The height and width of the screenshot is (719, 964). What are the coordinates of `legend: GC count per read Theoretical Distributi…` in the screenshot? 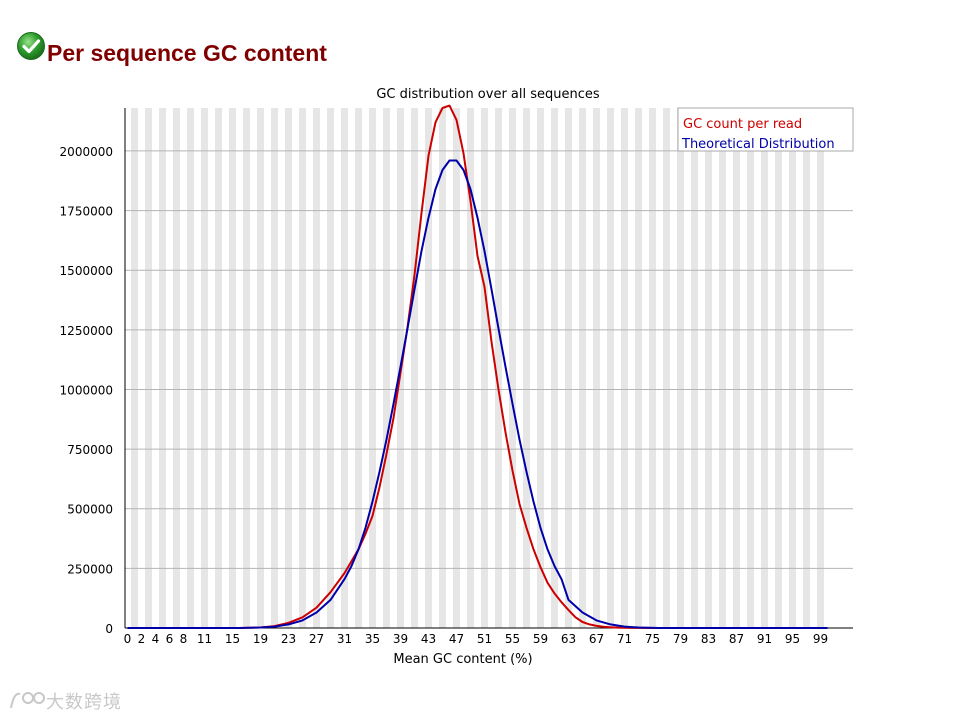 It's located at (765, 129).